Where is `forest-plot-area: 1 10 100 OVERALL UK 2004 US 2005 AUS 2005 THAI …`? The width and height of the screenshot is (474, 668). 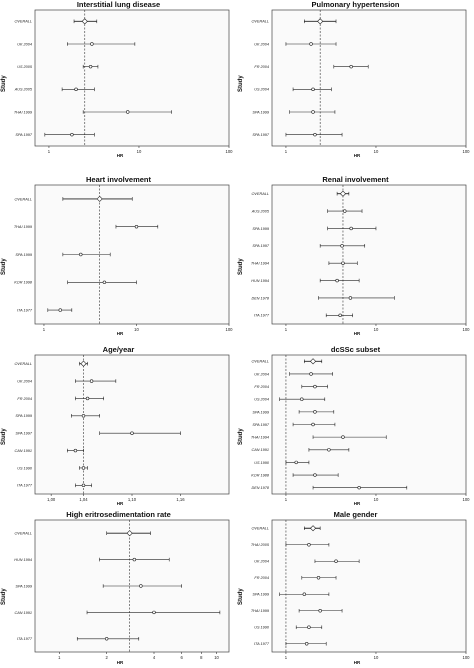
forest-plot-area: 1 10 100 OVERALL UK 2004 US 2005 AUS 2005 THAI … is located at coordinates (124, 81).